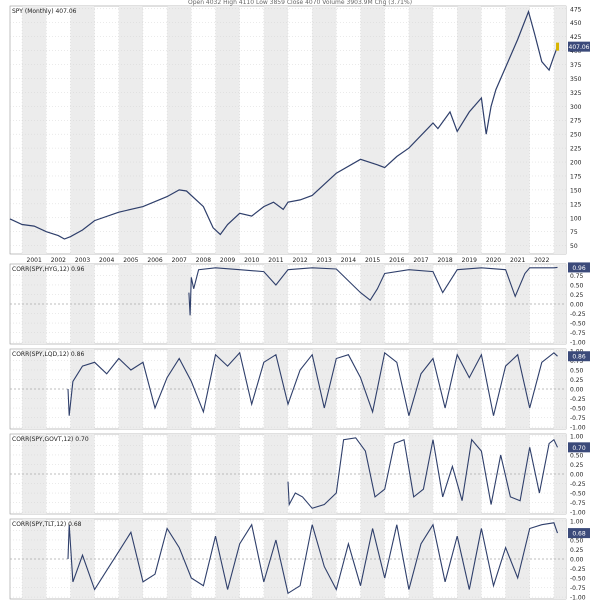 This screenshot has height=604, width=600. I want to click on last-value-text: 0.96, so click(579, 268).